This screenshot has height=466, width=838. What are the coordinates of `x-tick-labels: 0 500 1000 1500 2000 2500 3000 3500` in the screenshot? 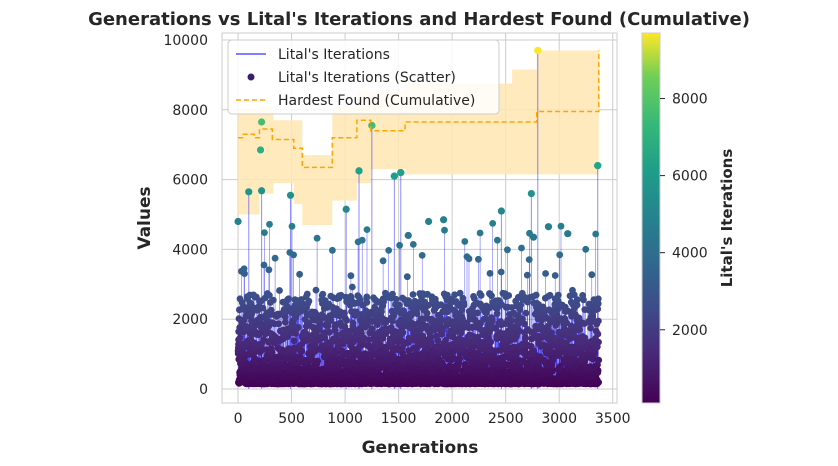 It's located at (432, 419).